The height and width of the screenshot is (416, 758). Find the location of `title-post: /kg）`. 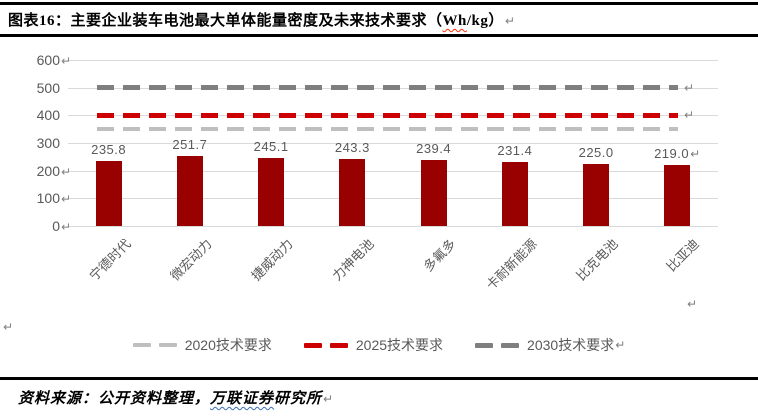

title-post: /kg） is located at coordinates (485, 21).